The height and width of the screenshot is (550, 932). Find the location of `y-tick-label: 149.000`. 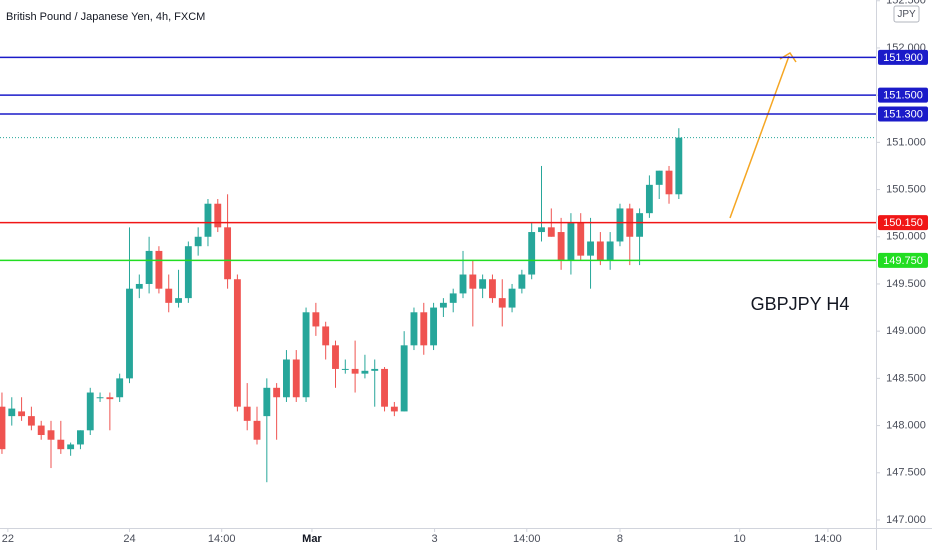

y-tick-label: 149.000 is located at coordinates (906, 331).